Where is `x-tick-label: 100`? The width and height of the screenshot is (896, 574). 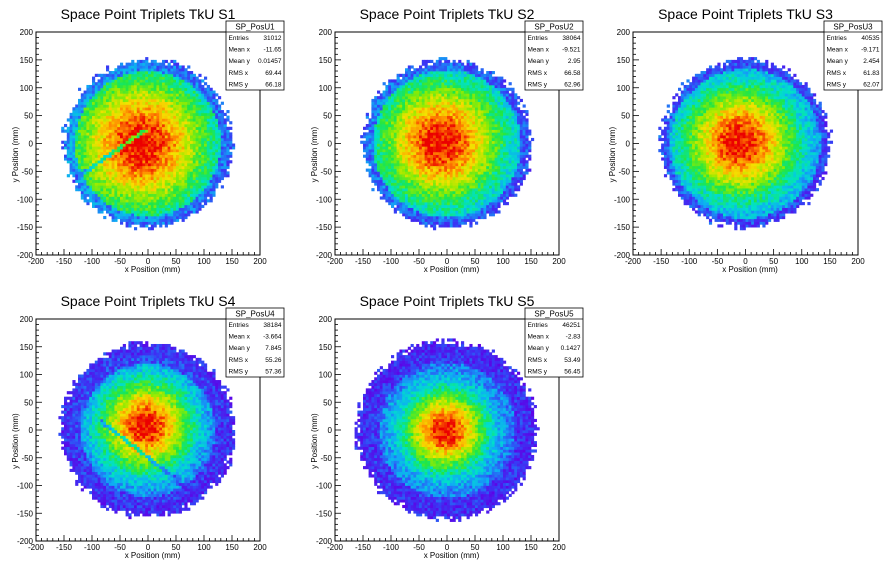
x-tick-label: 100 is located at coordinates (204, 261).